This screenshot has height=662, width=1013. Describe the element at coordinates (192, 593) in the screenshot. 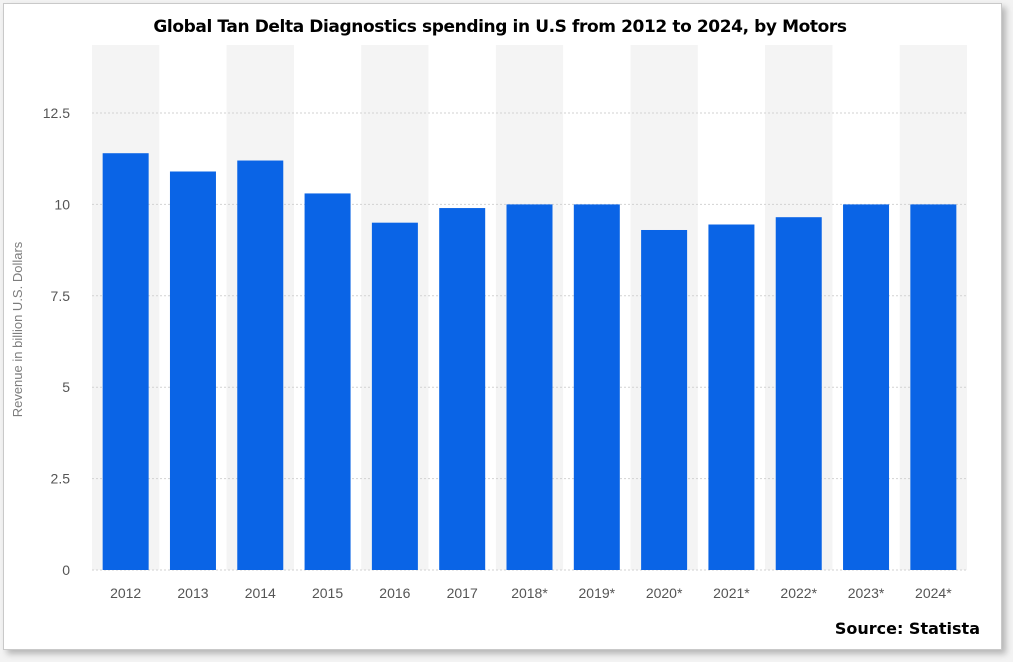

I see `x-tick-label: 2013` at that location.